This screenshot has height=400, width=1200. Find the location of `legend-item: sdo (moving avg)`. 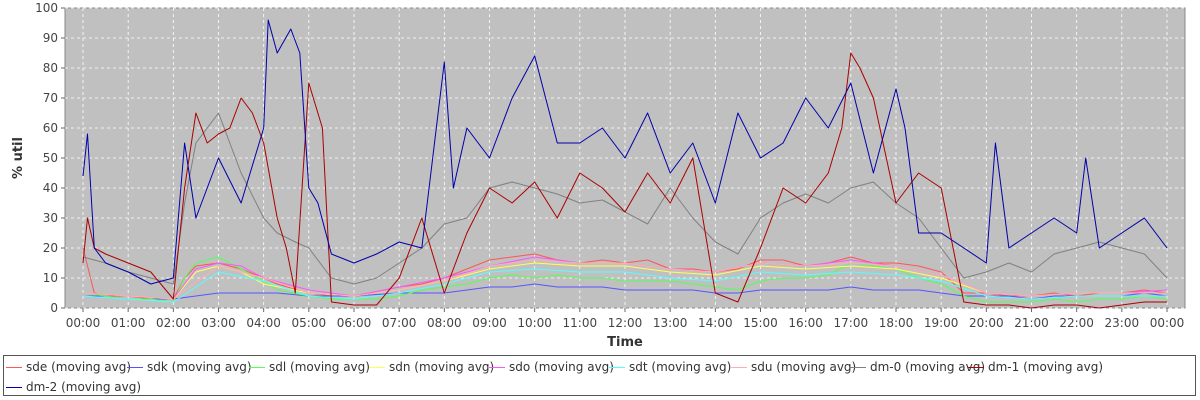

legend-item: sdo (moving avg) is located at coordinates (551, 367).